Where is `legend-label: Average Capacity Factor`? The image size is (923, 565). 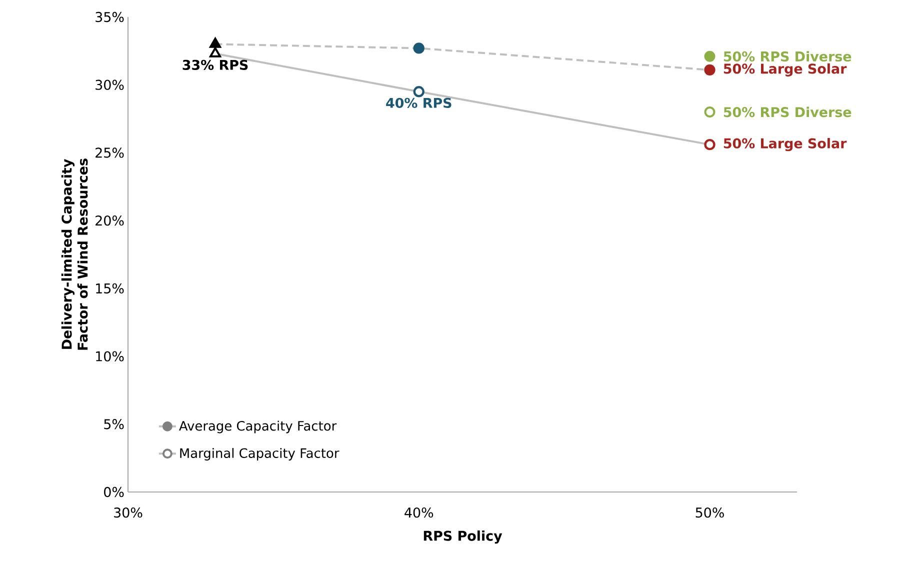 legend-label: Average Capacity Factor is located at coordinates (258, 427).